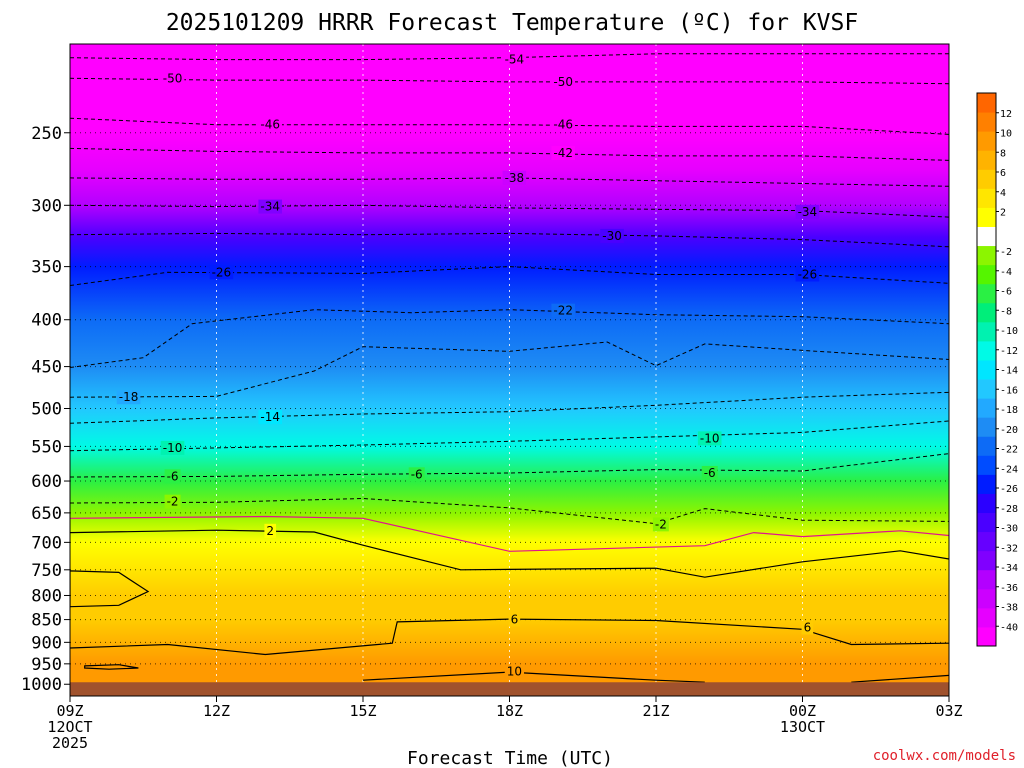 The image size is (1024, 768). What do you see at coordinates (1006, 134) in the screenshot?
I see `colorbar-tick-label: 10` at bounding box center [1006, 134].